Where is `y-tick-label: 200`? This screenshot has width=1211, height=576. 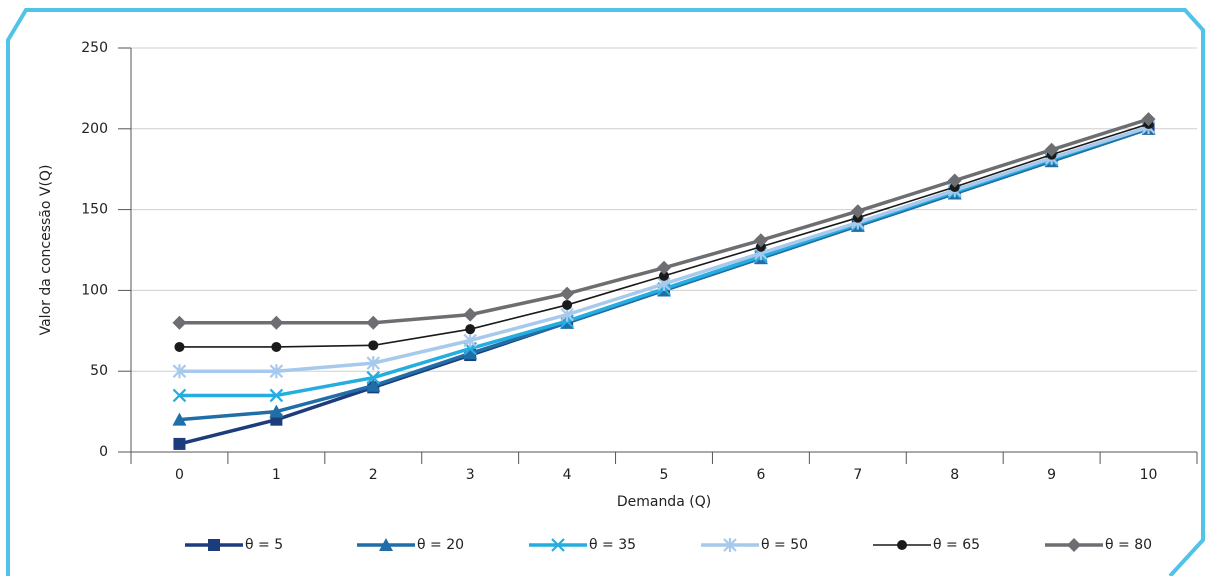 y-tick-label: 200 is located at coordinates (94, 129).